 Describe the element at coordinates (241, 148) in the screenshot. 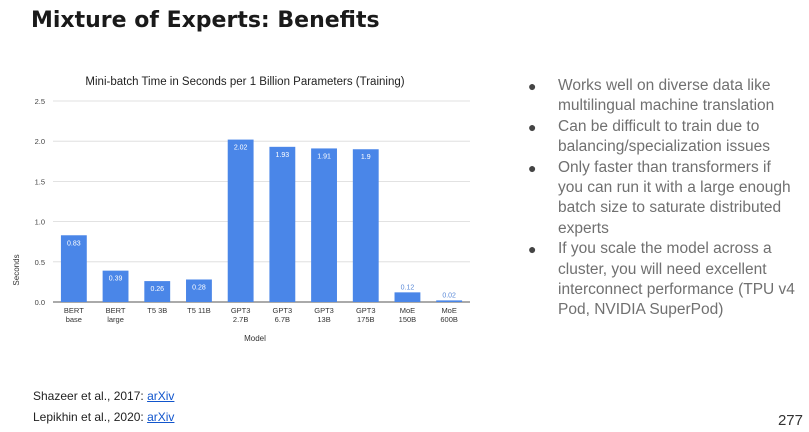

I see `bar-value-label: 2.02` at that location.